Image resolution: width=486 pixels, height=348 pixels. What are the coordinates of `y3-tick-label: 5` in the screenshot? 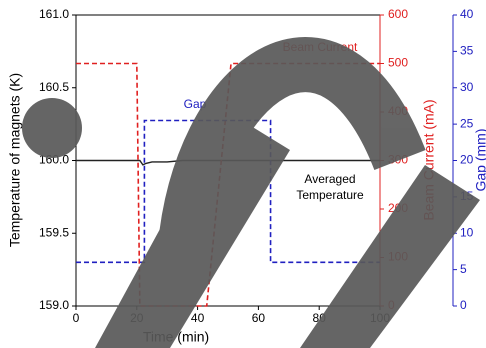 It's located at (463, 269).